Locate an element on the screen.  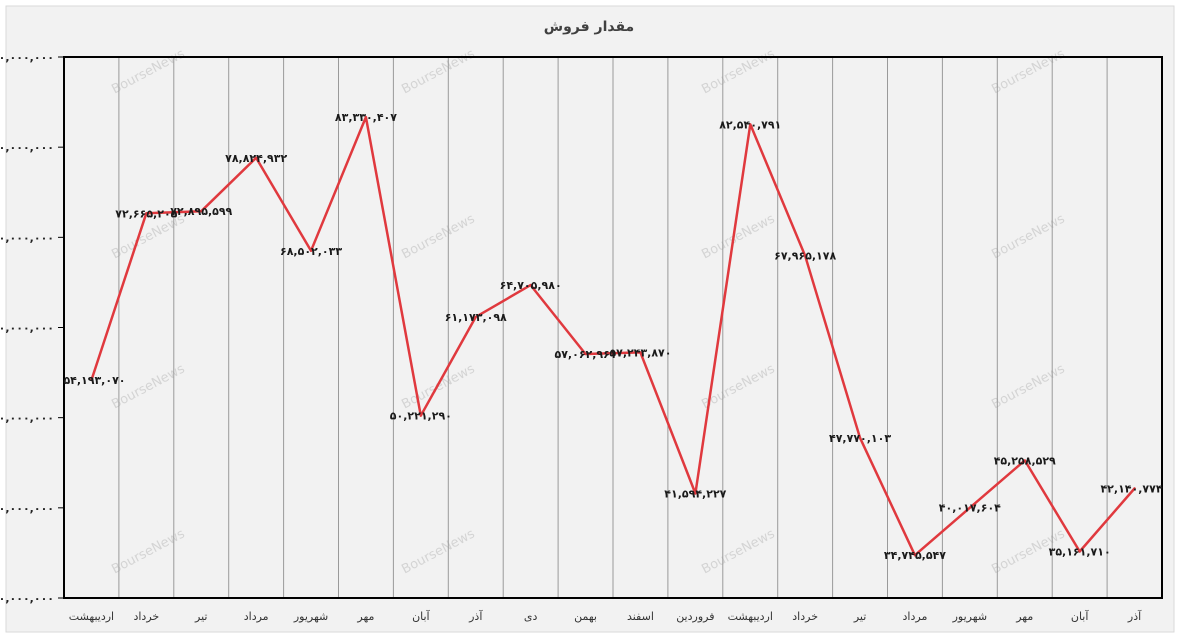
data-label: ۶۷,۹۶۵,۱۷۸ is located at coordinates (805, 256).